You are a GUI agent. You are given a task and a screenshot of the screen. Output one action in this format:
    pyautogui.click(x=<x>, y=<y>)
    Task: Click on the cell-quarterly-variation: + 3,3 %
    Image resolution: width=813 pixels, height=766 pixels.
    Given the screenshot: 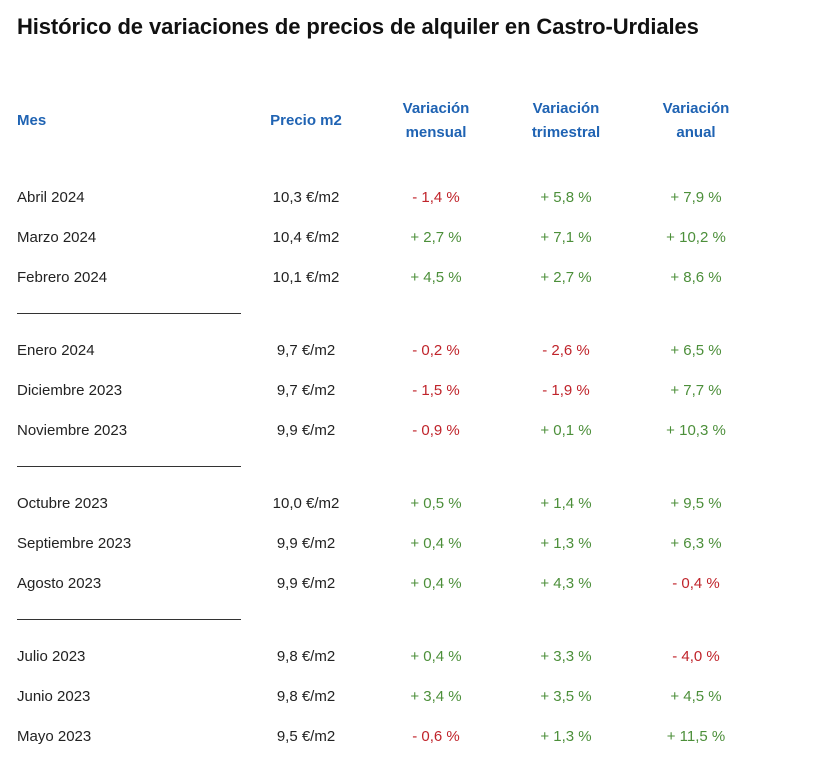 What is the action you would take?
    pyautogui.click(x=566, y=656)
    